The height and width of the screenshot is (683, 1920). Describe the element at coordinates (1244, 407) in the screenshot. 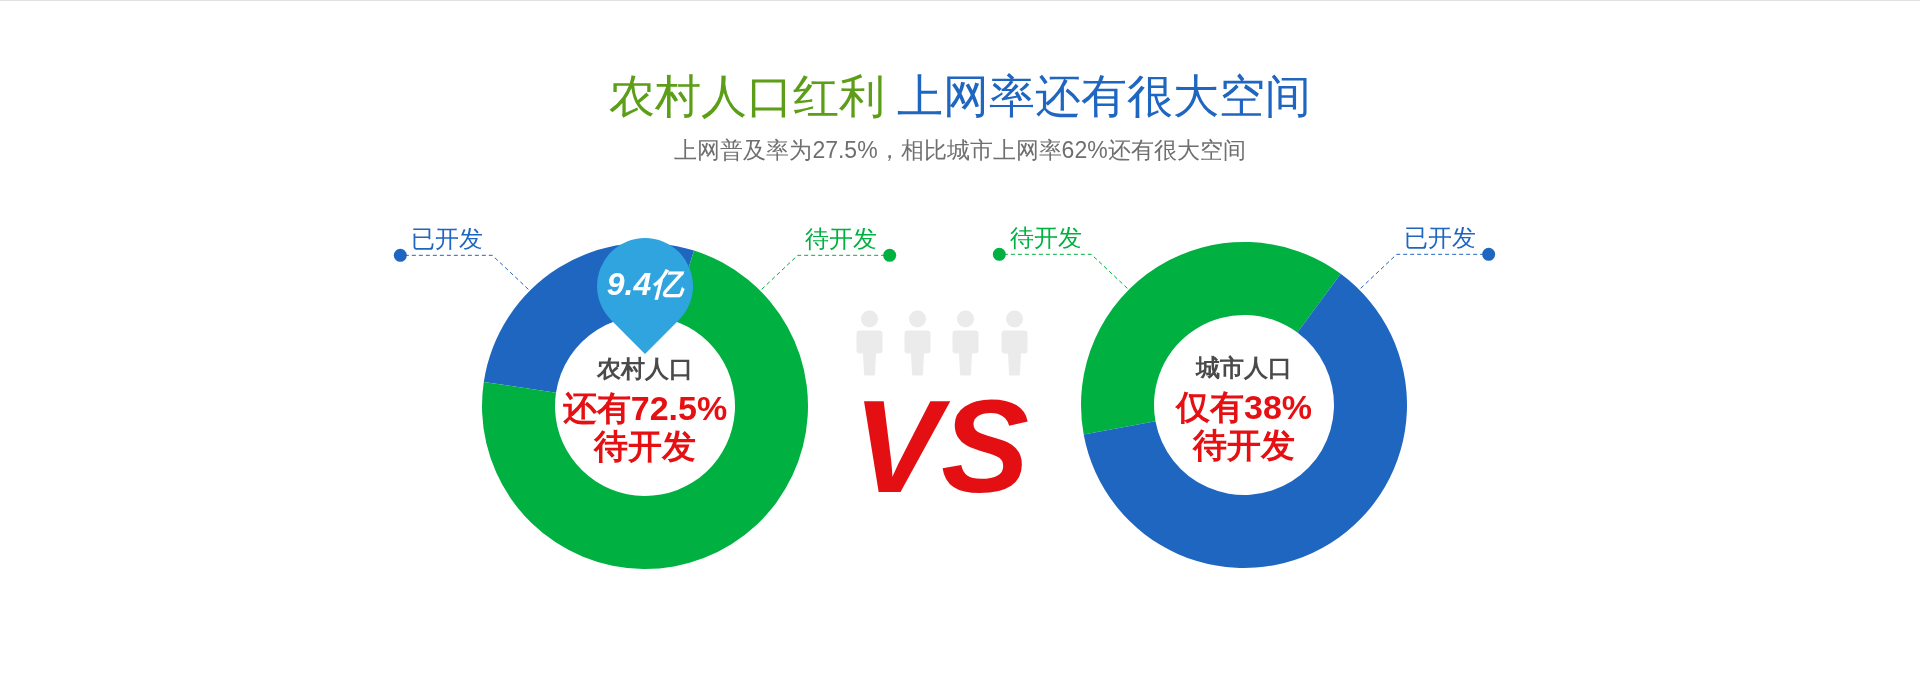

I see `text: 仅有38%` at that location.